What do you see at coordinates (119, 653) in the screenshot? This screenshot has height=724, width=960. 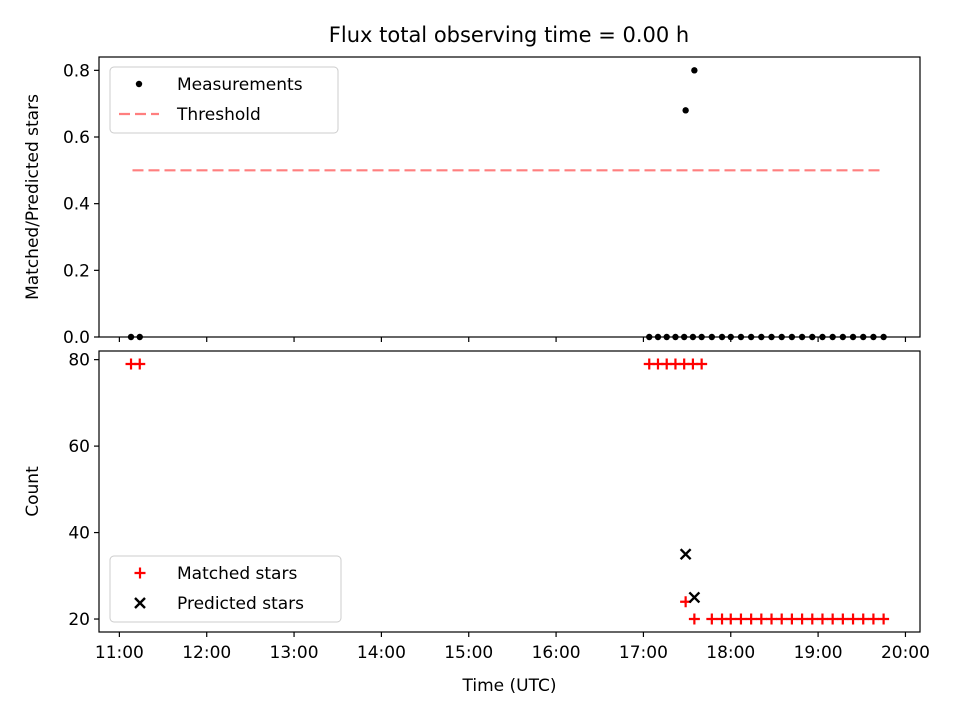 I see `bottom-x-tick-label: 11:00` at bounding box center [119, 653].